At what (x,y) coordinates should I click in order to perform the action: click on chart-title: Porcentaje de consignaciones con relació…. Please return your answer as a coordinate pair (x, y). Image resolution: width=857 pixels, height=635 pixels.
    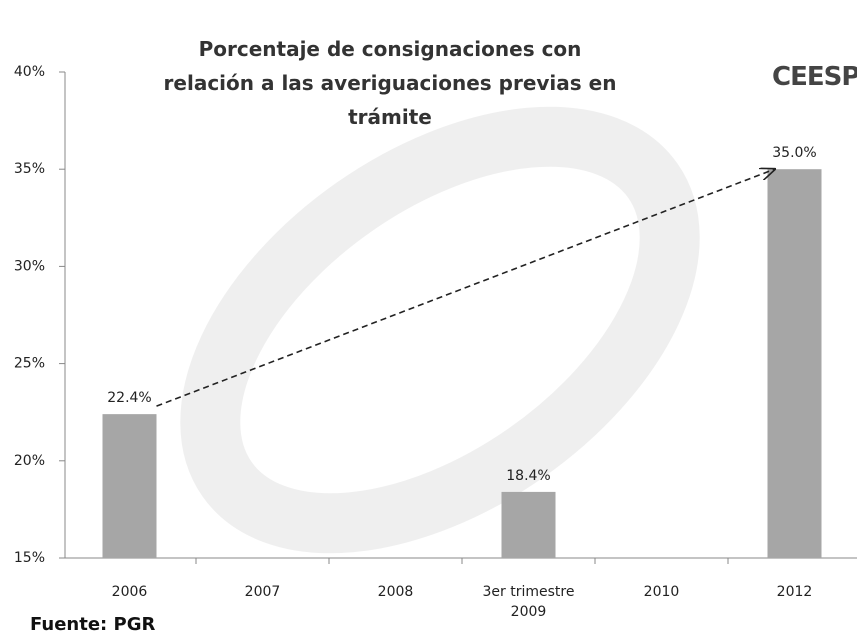
    Looking at the image, I should click on (390, 83).